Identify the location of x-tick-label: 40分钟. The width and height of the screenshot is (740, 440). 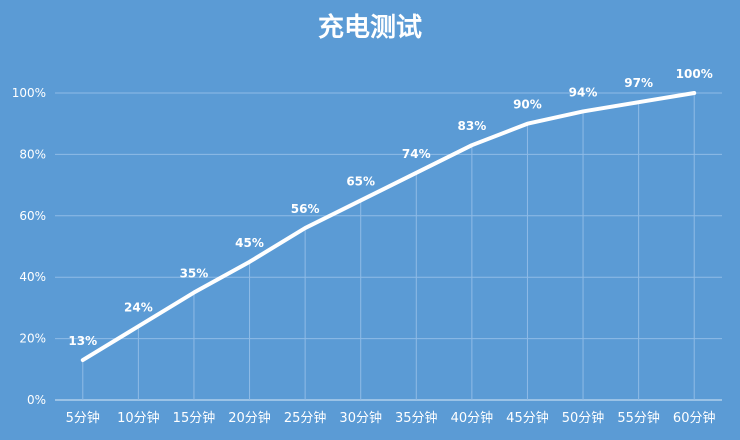
(472, 418).